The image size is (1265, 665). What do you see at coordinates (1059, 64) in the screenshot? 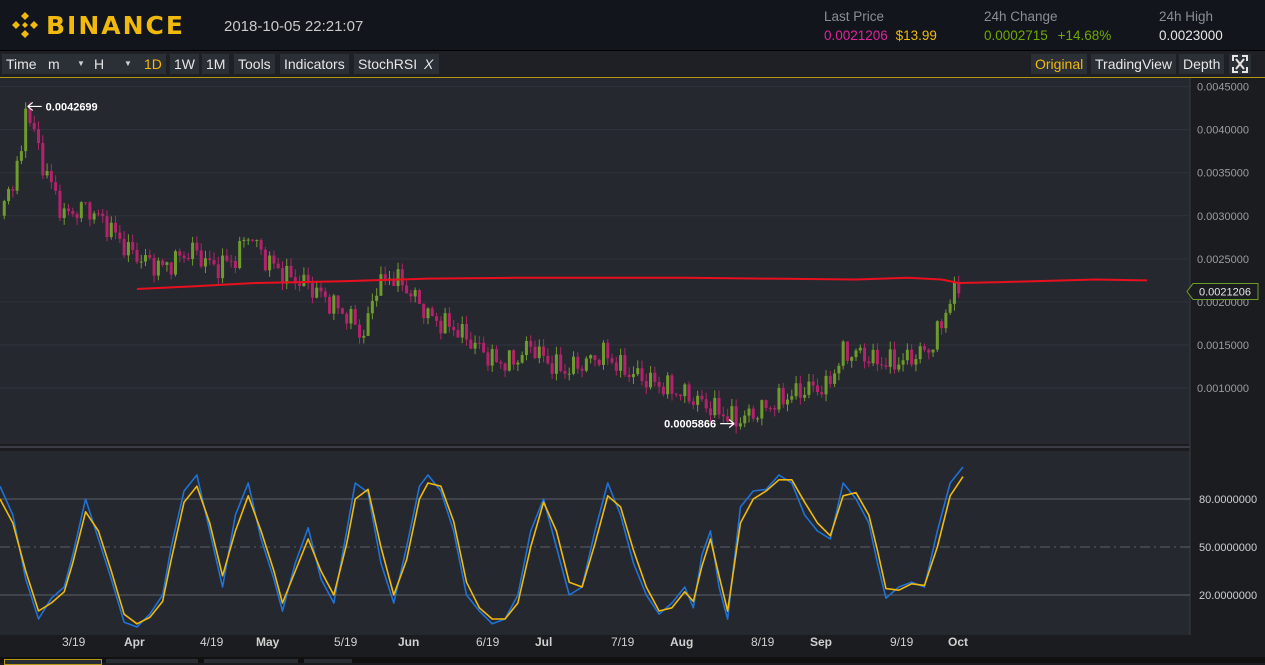
I see `original-view-button: Original` at bounding box center [1059, 64].